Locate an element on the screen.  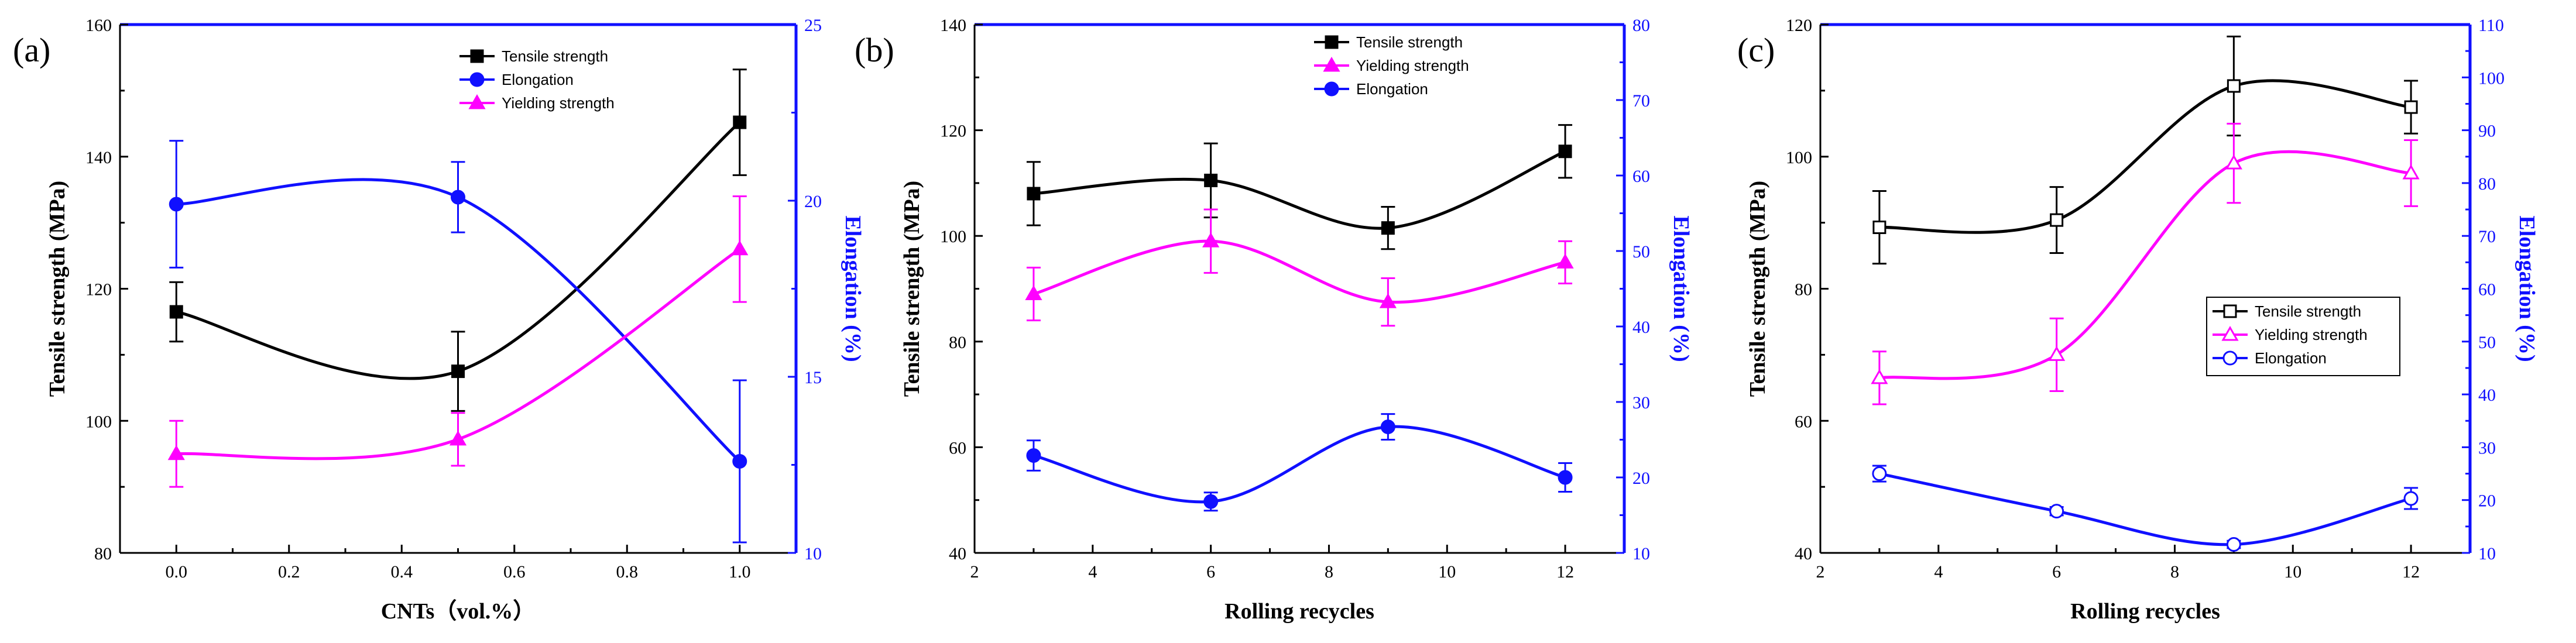
y2-tick-label: 60 is located at coordinates (2487, 290).